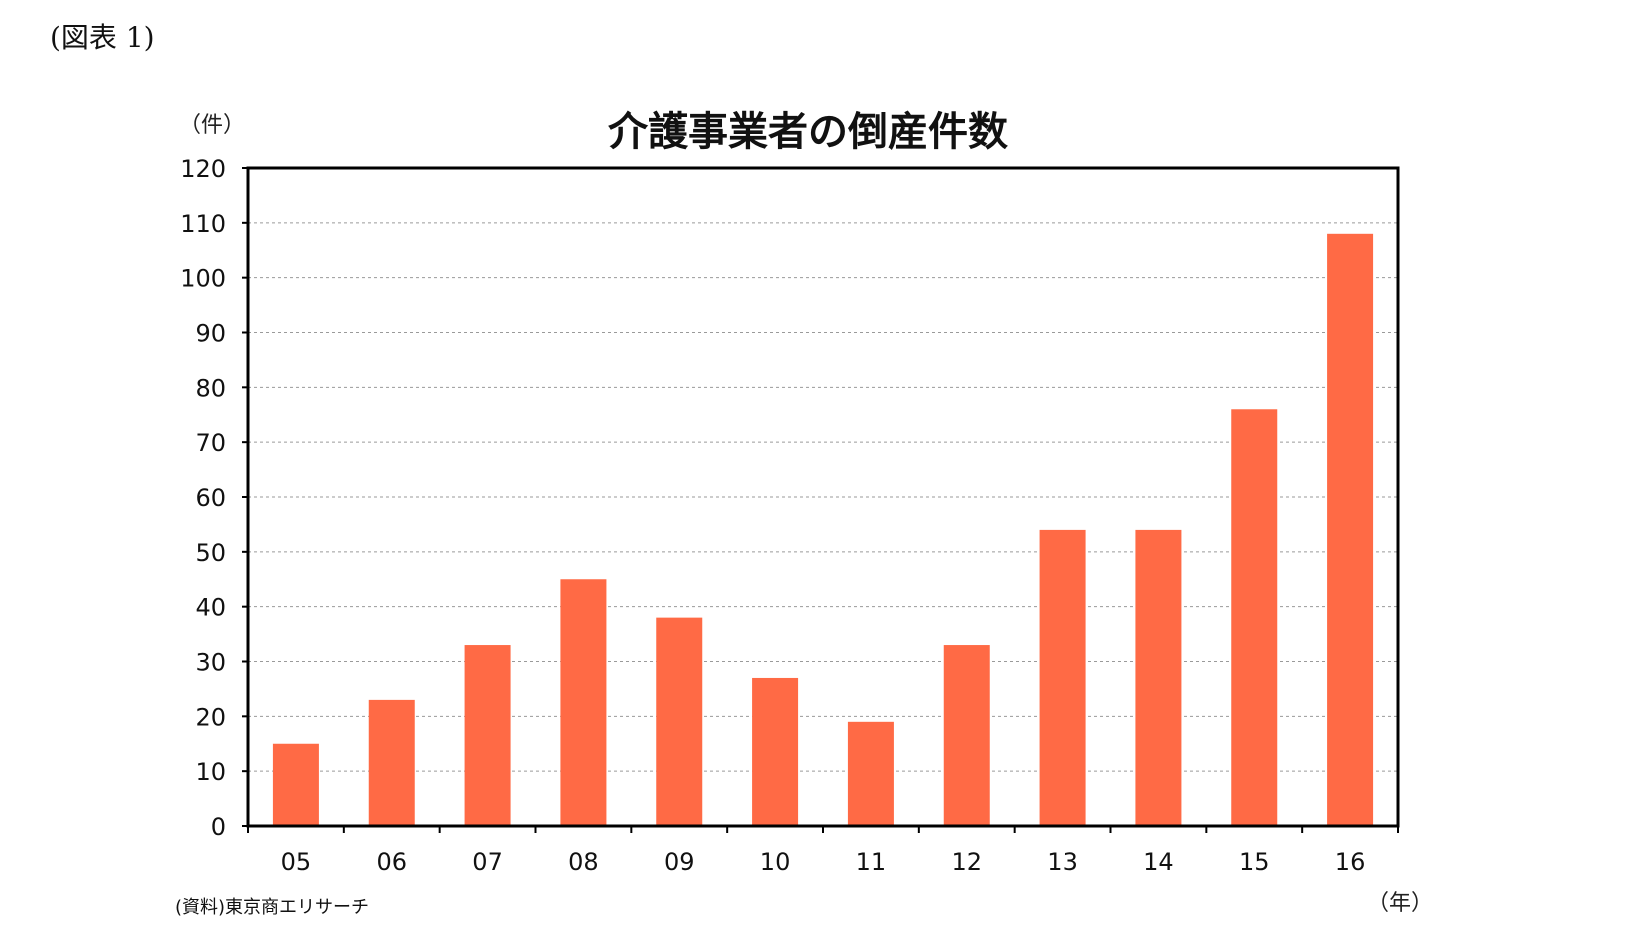 The height and width of the screenshot is (936, 1637). What do you see at coordinates (210, 553) in the screenshot?
I see `y-tick-label-5: 50` at bounding box center [210, 553].